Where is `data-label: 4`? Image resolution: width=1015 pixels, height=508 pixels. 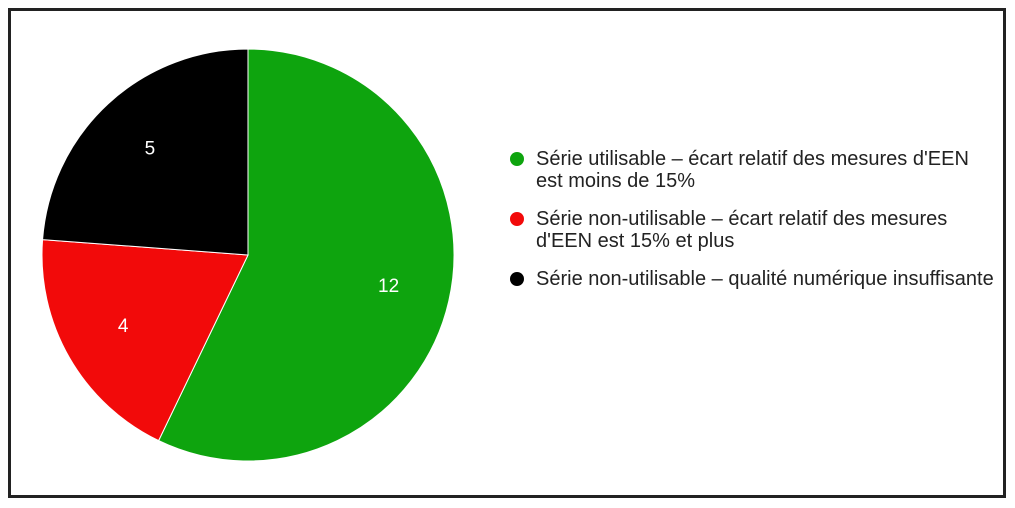
data-label: 4 is located at coordinates (123, 326).